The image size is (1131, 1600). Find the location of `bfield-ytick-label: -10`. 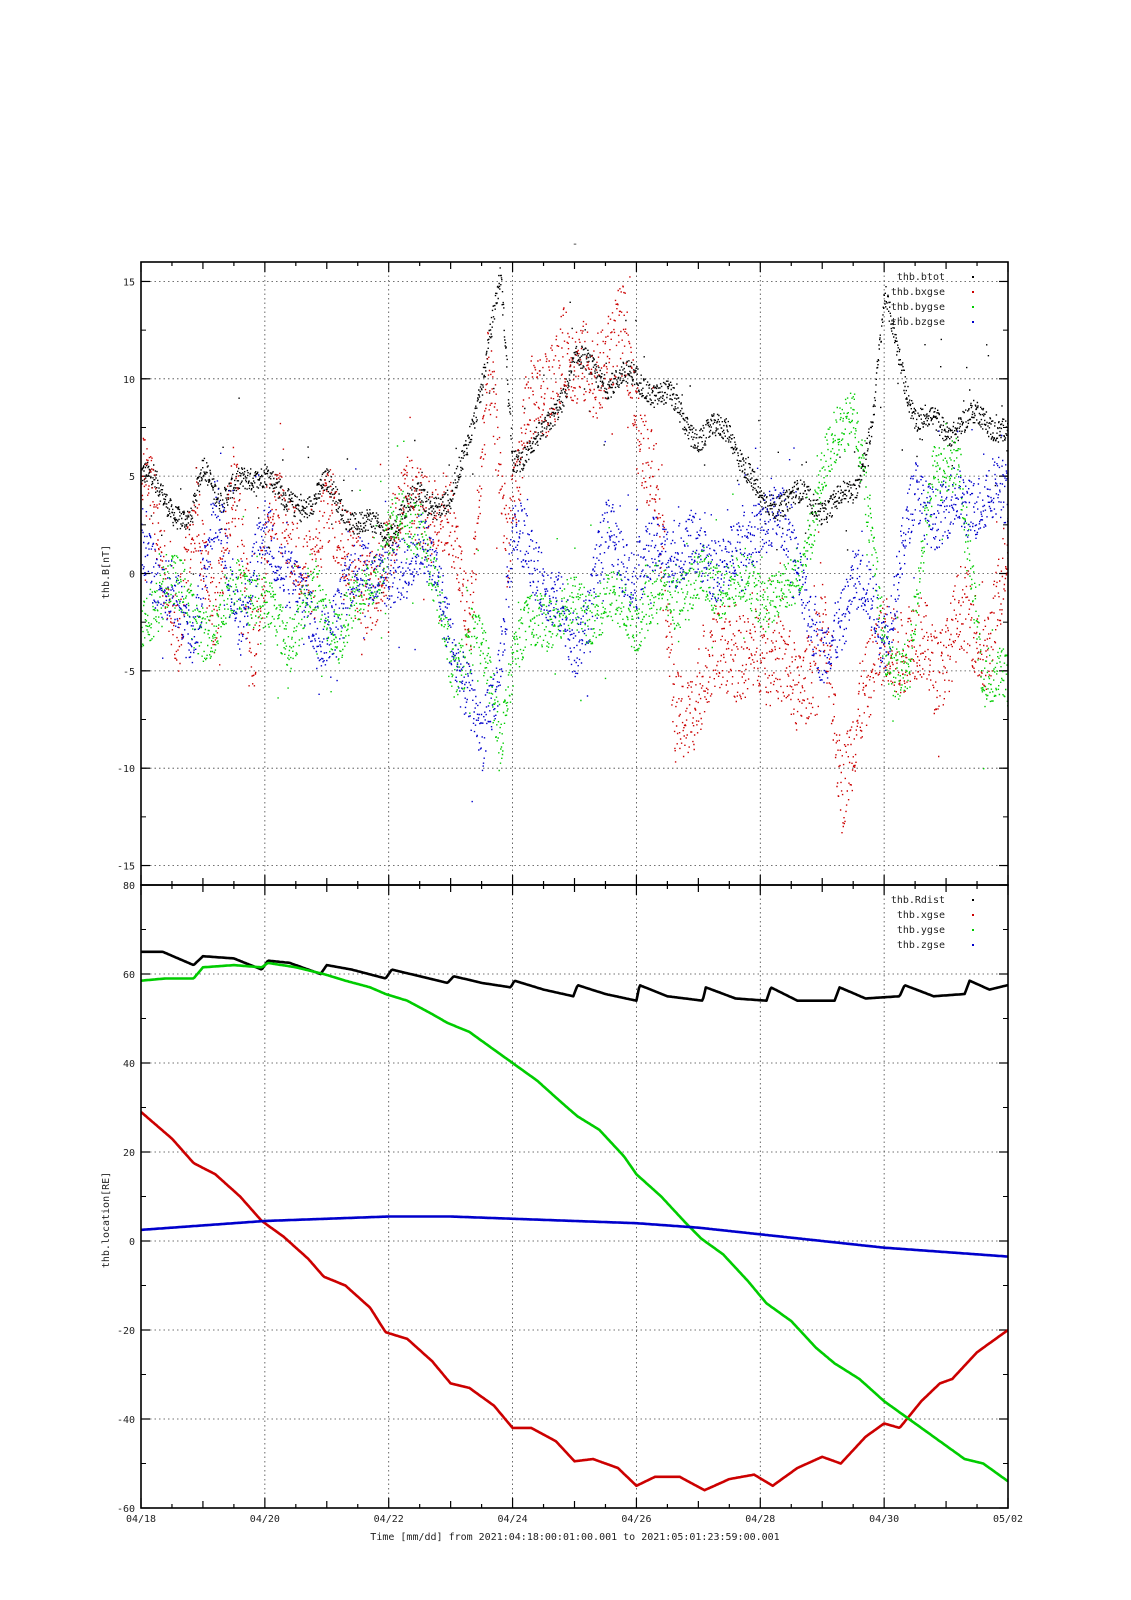

bfield-ytick-label: -10 is located at coordinates (126, 769).